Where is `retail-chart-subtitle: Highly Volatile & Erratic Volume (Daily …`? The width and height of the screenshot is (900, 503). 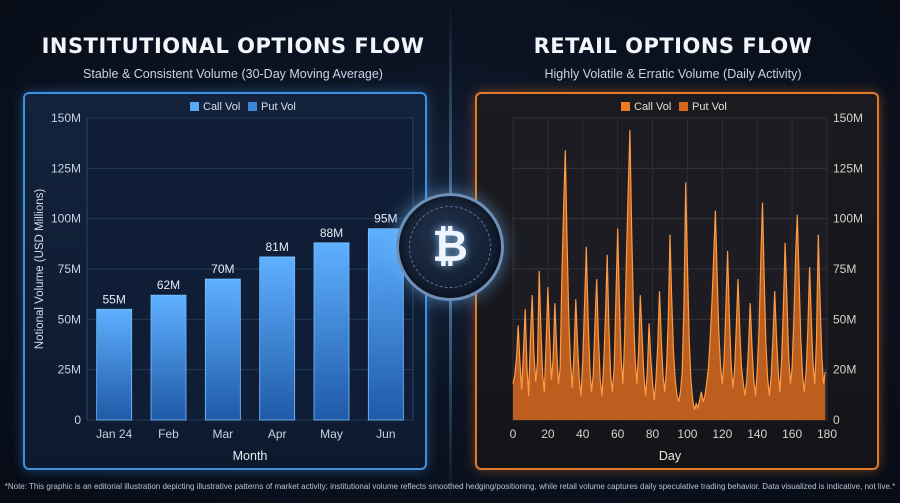
retail-chart-subtitle: Highly Volatile & Erratic Volume (Daily … is located at coordinates (673, 74).